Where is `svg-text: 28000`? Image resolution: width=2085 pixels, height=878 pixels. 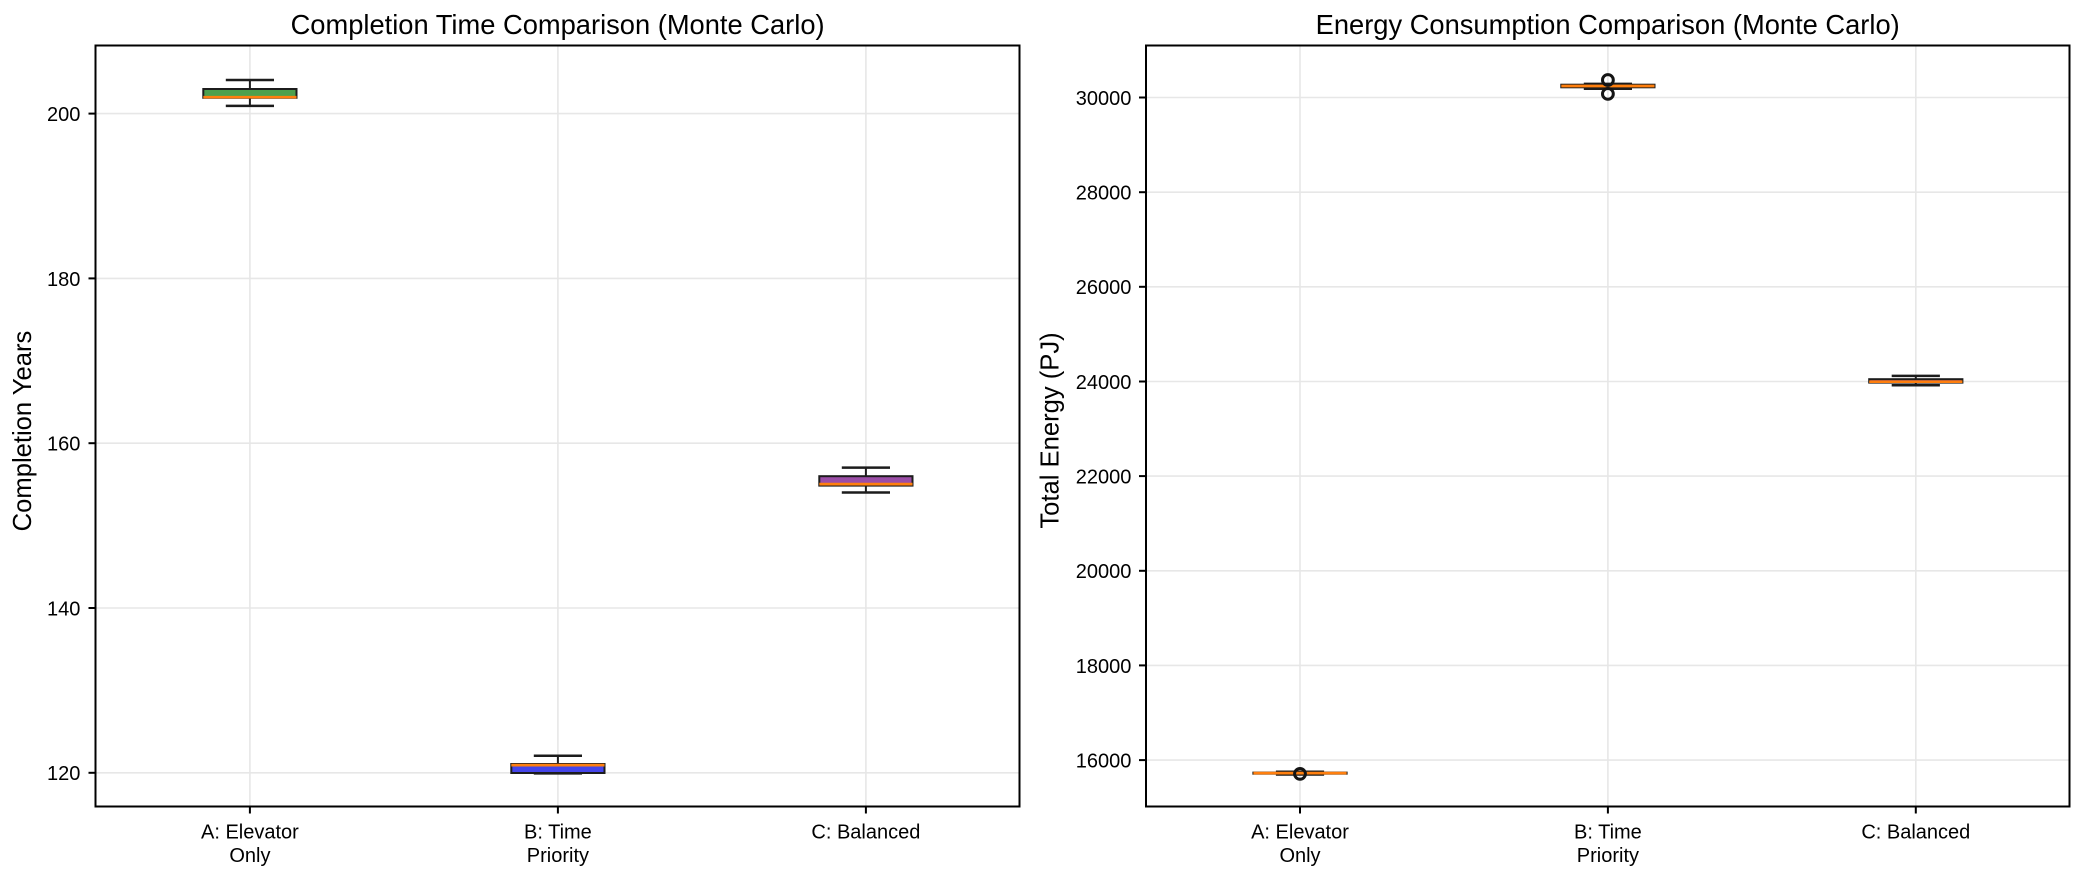
svg-text: 28000 is located at coordinates (1104, 194).